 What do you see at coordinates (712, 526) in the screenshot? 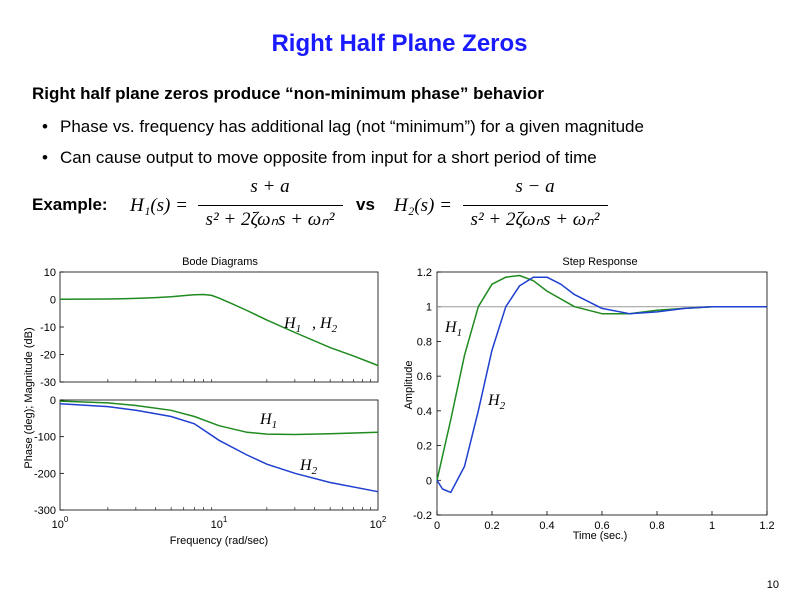
I see `x-tick-label: 1` at bounding box center [712, 526].